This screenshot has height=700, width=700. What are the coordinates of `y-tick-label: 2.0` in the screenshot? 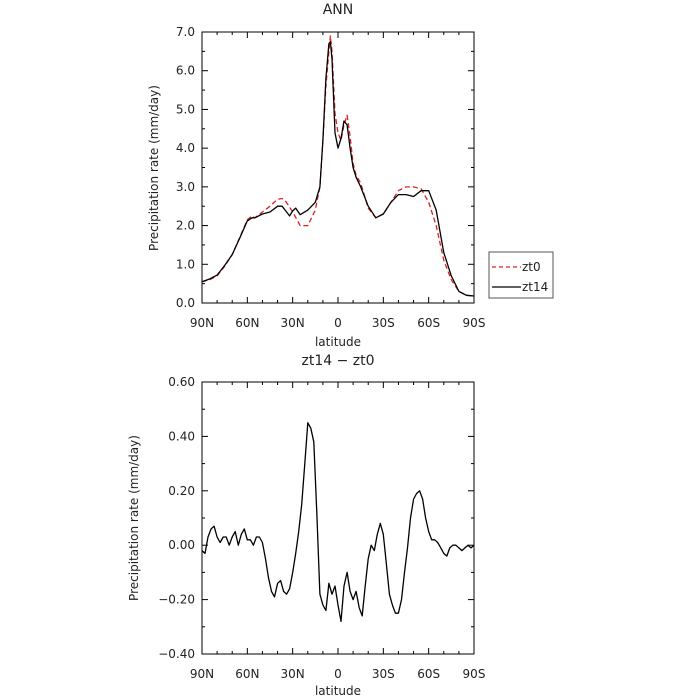 It's located at (185, 226).